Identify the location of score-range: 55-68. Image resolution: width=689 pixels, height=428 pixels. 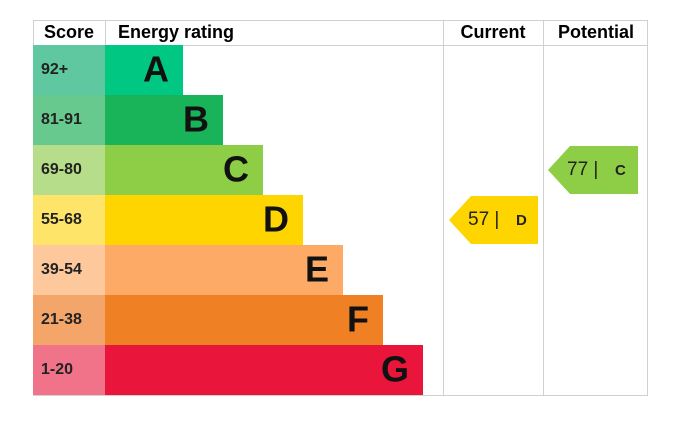
(61, 219).